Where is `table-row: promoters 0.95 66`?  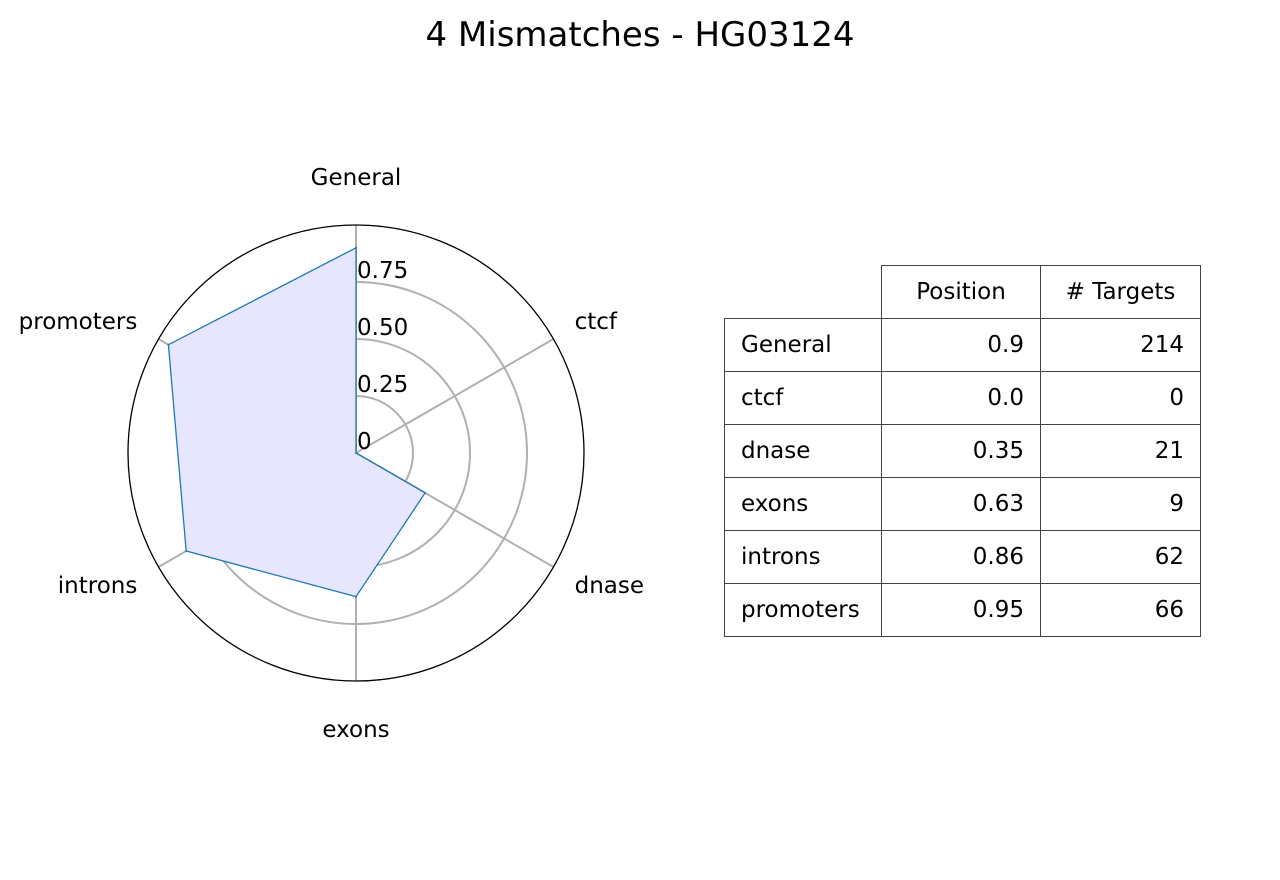
table-row: promoters 0.95 66 is located at coordinates (962, 610).